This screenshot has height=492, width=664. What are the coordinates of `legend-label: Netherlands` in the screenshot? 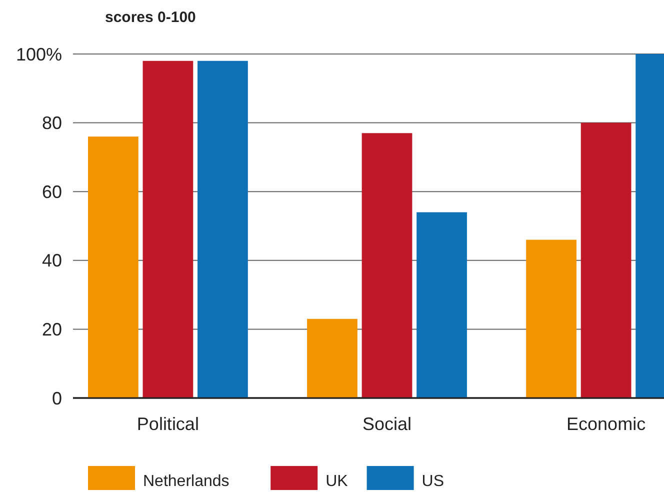 It's located at (186, 481).